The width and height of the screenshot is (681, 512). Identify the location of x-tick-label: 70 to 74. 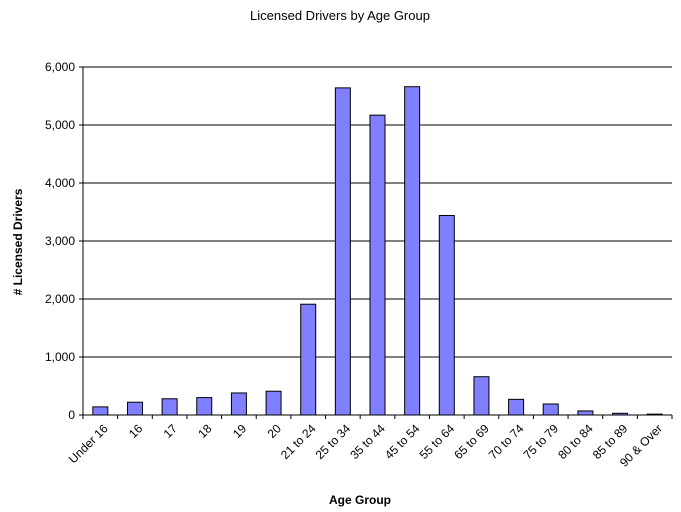
(506, 441).